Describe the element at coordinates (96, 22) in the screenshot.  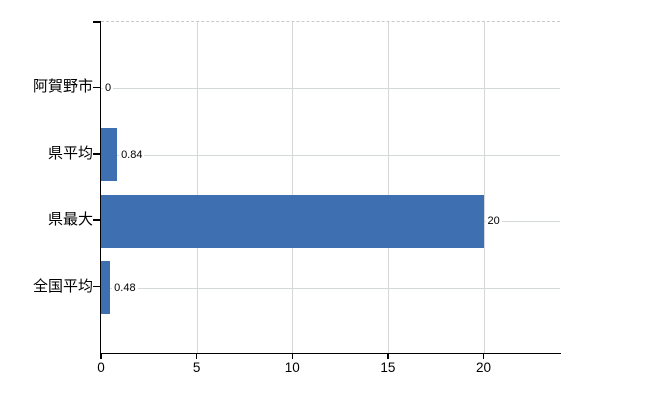
I see `y-axis-end-tick` at that location.